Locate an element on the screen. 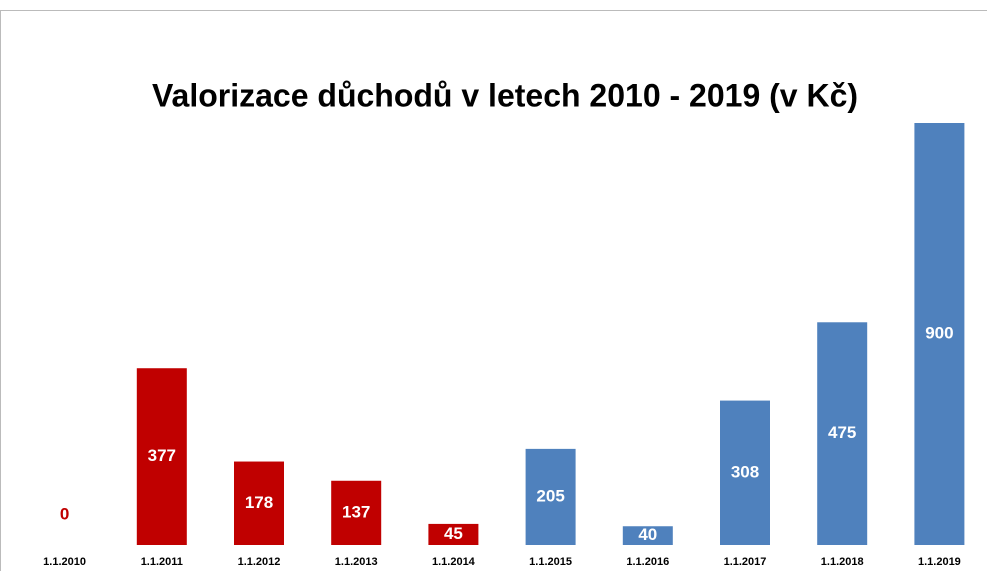  x-tick-label: 1.1.2012 is located at coordinates (259, 562).